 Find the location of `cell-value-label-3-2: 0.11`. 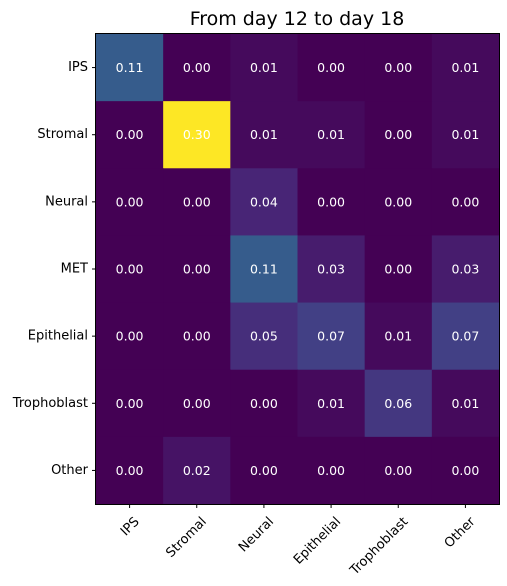

cell-value-label-3-2: 0.11 is located at coordinates (264, 269).